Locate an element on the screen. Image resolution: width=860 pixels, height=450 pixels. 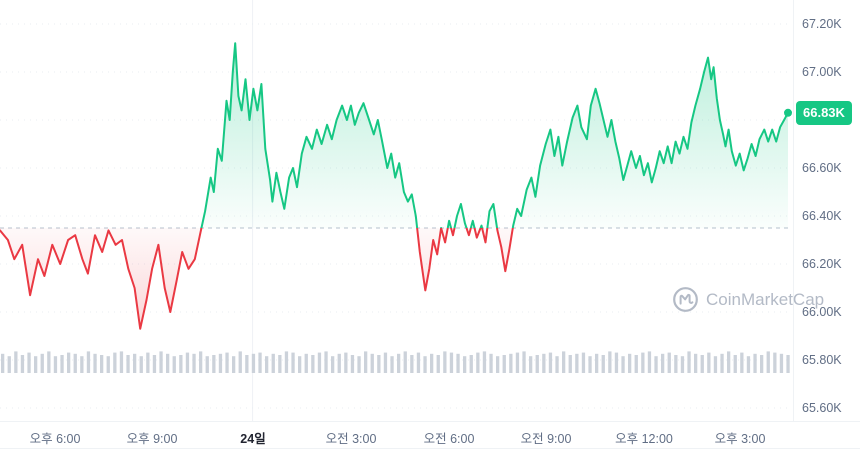
x-axis-label: 오후 9:00 is located at coordinates (152, 439).